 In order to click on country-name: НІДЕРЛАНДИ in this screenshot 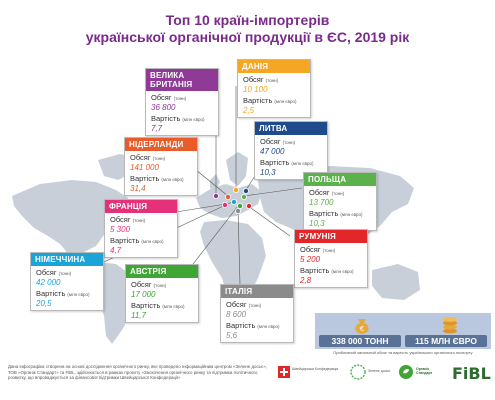, I will do `click(161, 144)`.